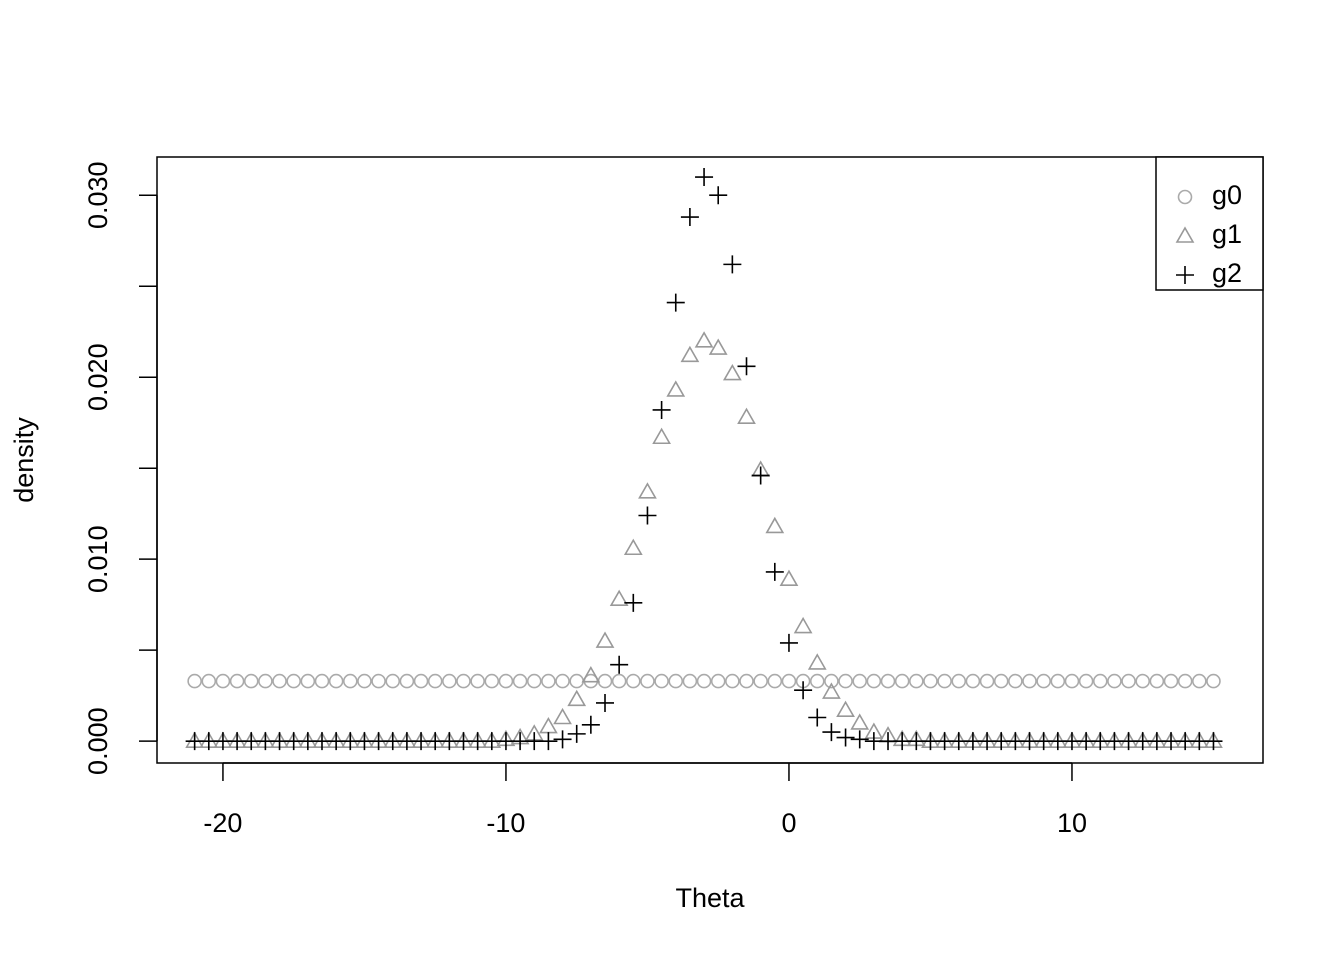 This screenshot has width=1344, height=960. I want to click on y-tick-label: 0.000, so click(98, 741).